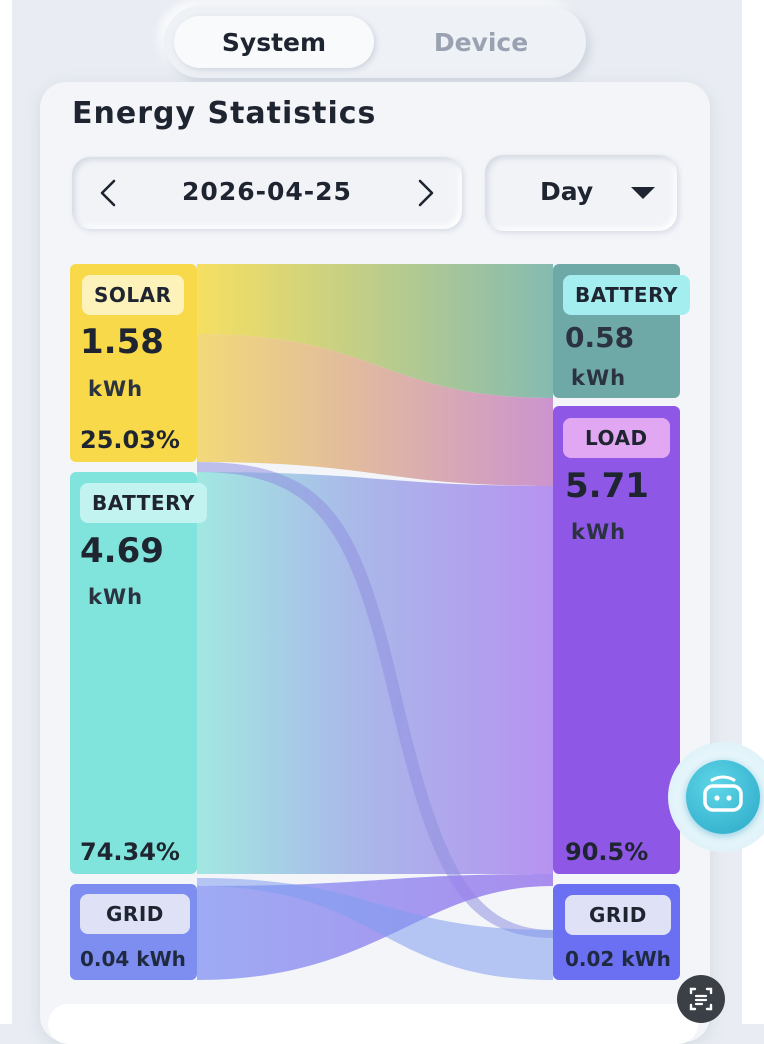 The width and height of the screenshot is (764, 1044). What do you see at coordinates (375, 42) in the screenshot?
I see `view-tab-switch: System Device` at bounding box center [375, 42].